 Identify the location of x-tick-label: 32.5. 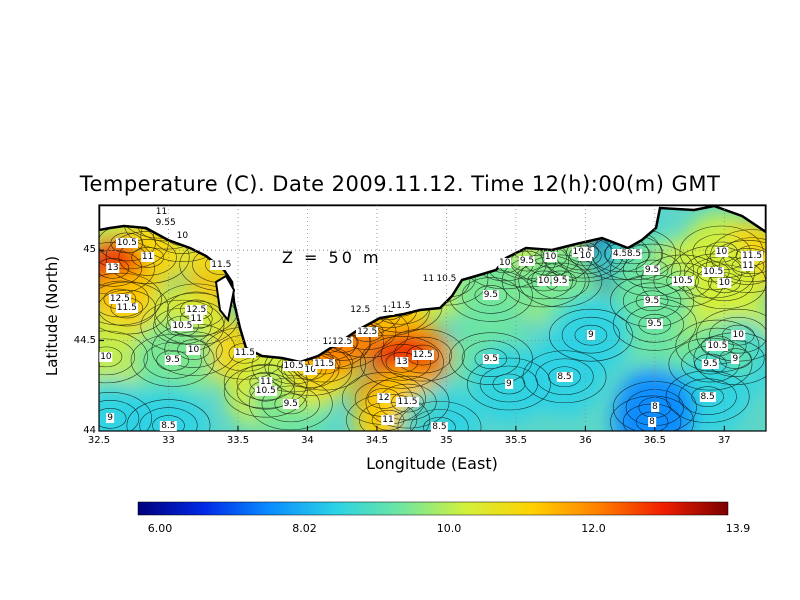
(99, 440).